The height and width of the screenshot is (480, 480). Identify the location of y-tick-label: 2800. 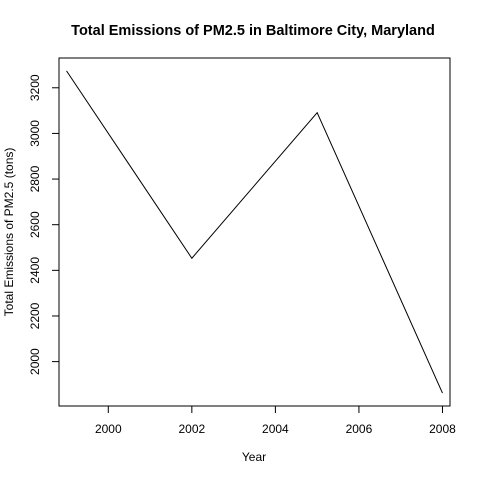
(35, 178).